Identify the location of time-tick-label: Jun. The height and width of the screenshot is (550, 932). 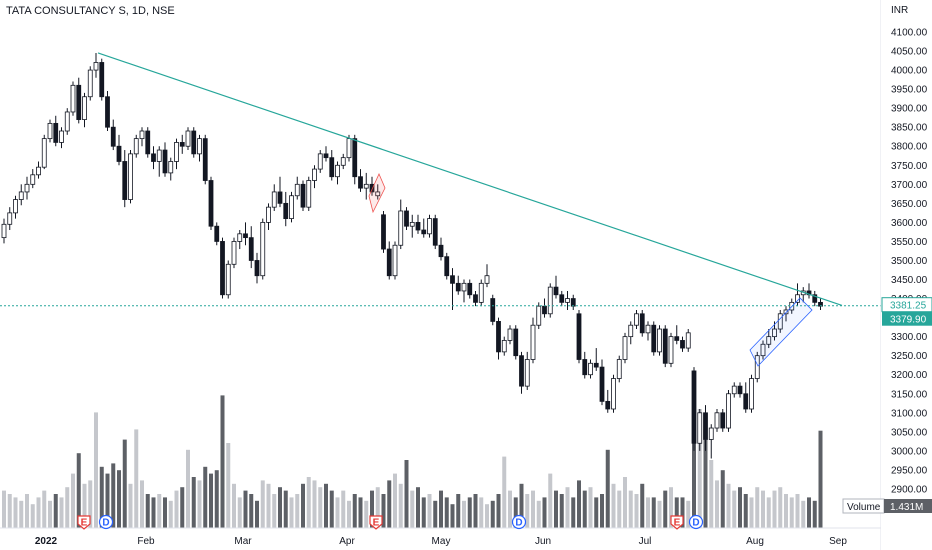
(543, 541).